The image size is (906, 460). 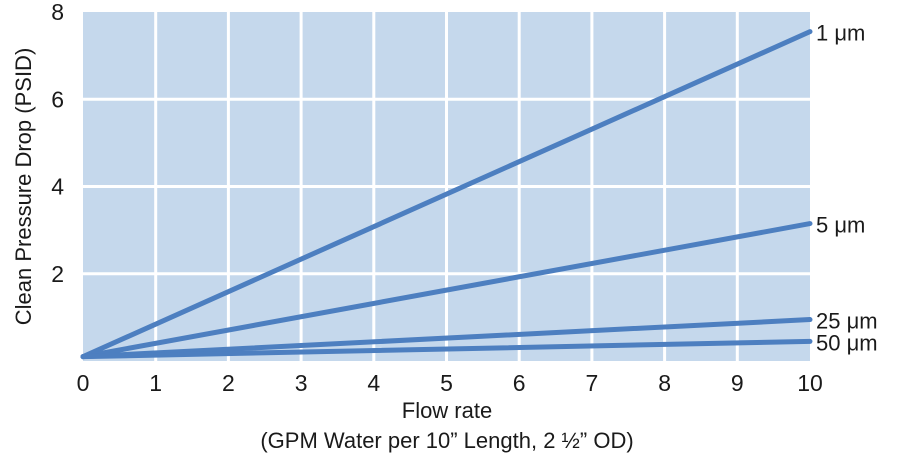 What do you see at coordinates (447, 410) in the screenshot?
I see `x-axis-title: Flow rate` at bounding box center [447, 410].